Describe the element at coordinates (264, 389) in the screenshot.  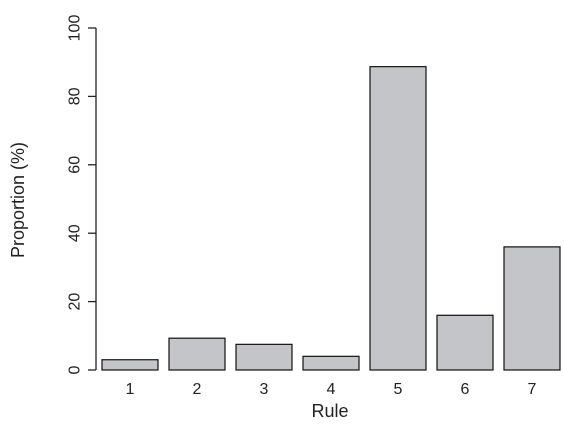
I see `x-tick-label: 3` at that location.